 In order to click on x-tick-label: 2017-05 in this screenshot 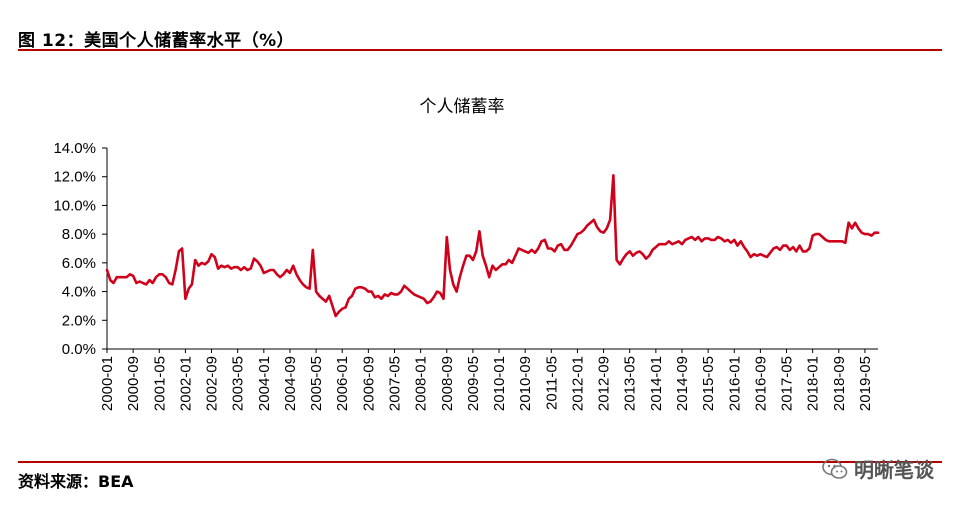, I will do `click(787, 383)`.